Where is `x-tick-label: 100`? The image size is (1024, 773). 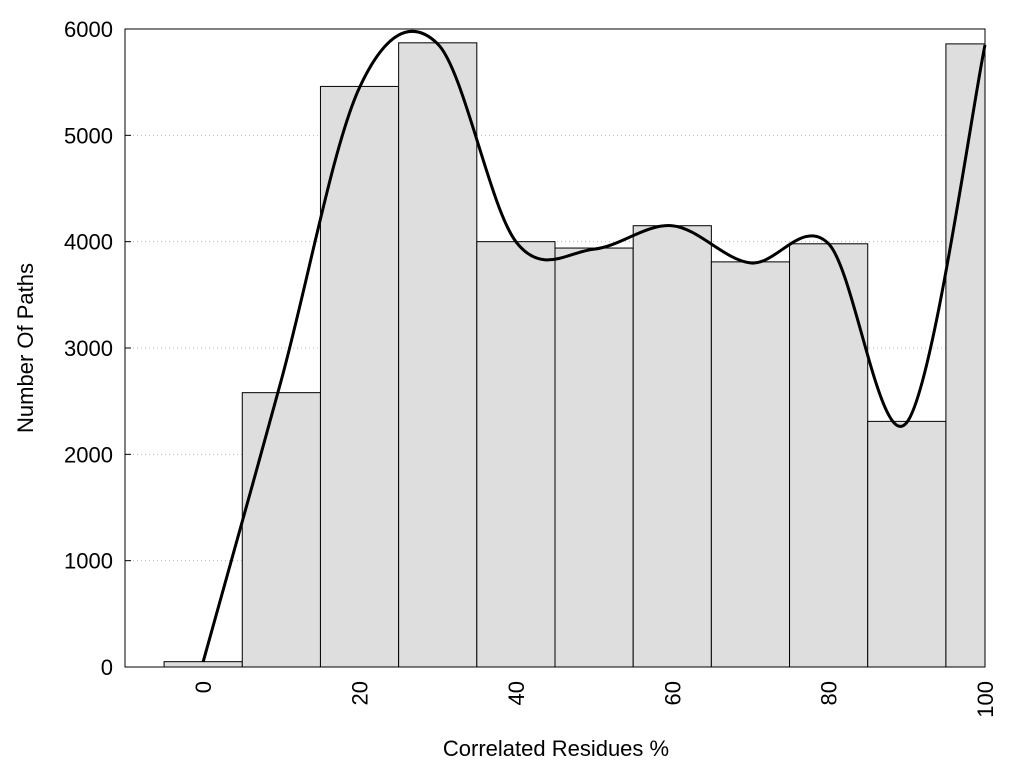
x-tick-label: 100 is located at coordinates (985, 699).